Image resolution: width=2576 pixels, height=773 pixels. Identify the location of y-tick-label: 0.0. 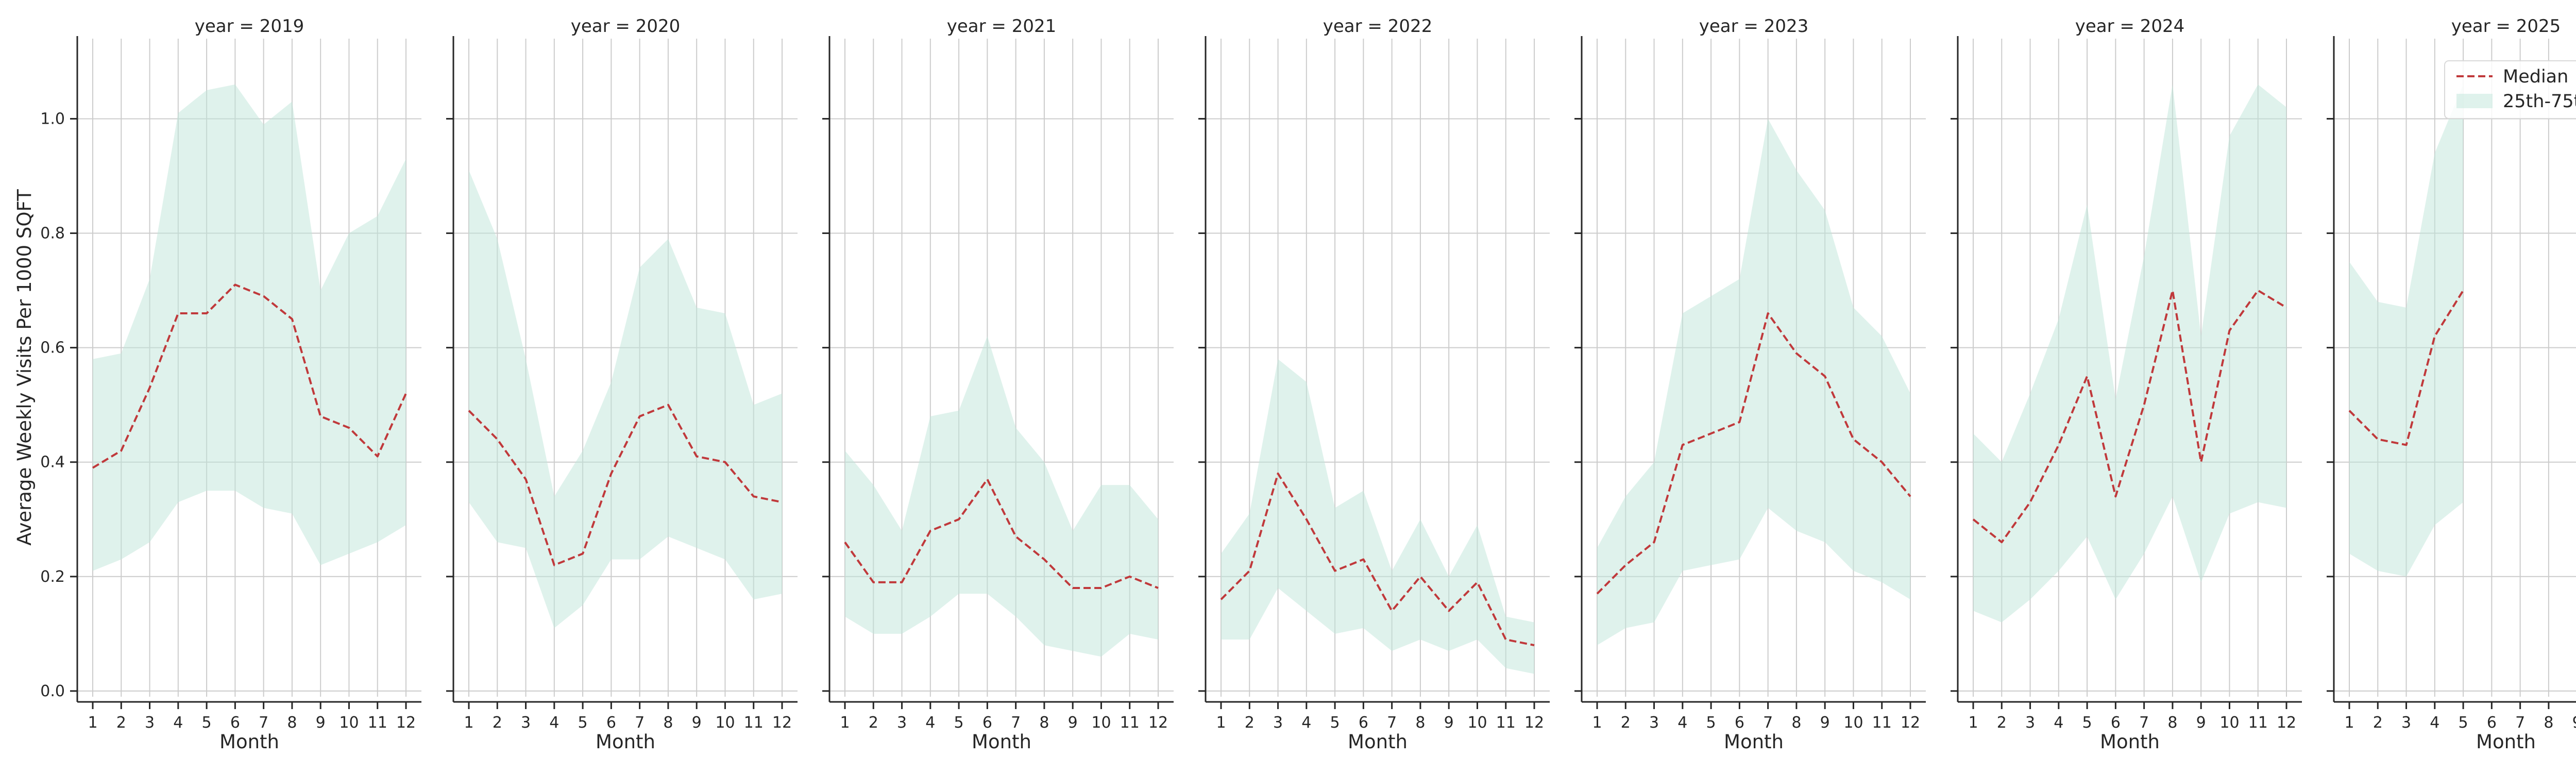
(52, 691).